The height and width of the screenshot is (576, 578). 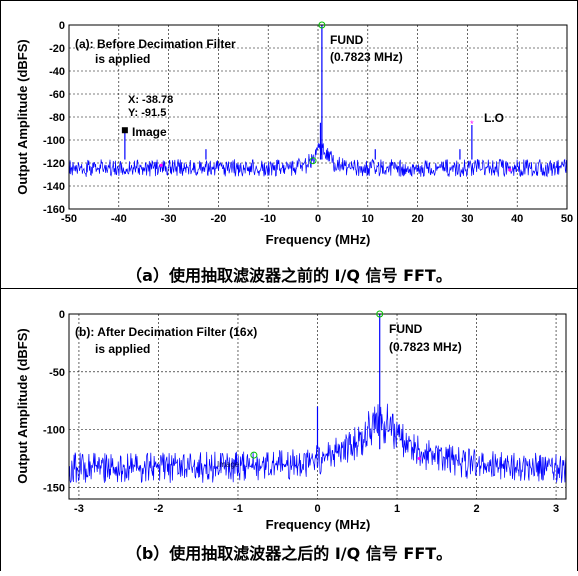 What do you see at coordinates (149, 132) in the screenshot?
I see `image-label-a: Image` at bounding box center [149, 132].